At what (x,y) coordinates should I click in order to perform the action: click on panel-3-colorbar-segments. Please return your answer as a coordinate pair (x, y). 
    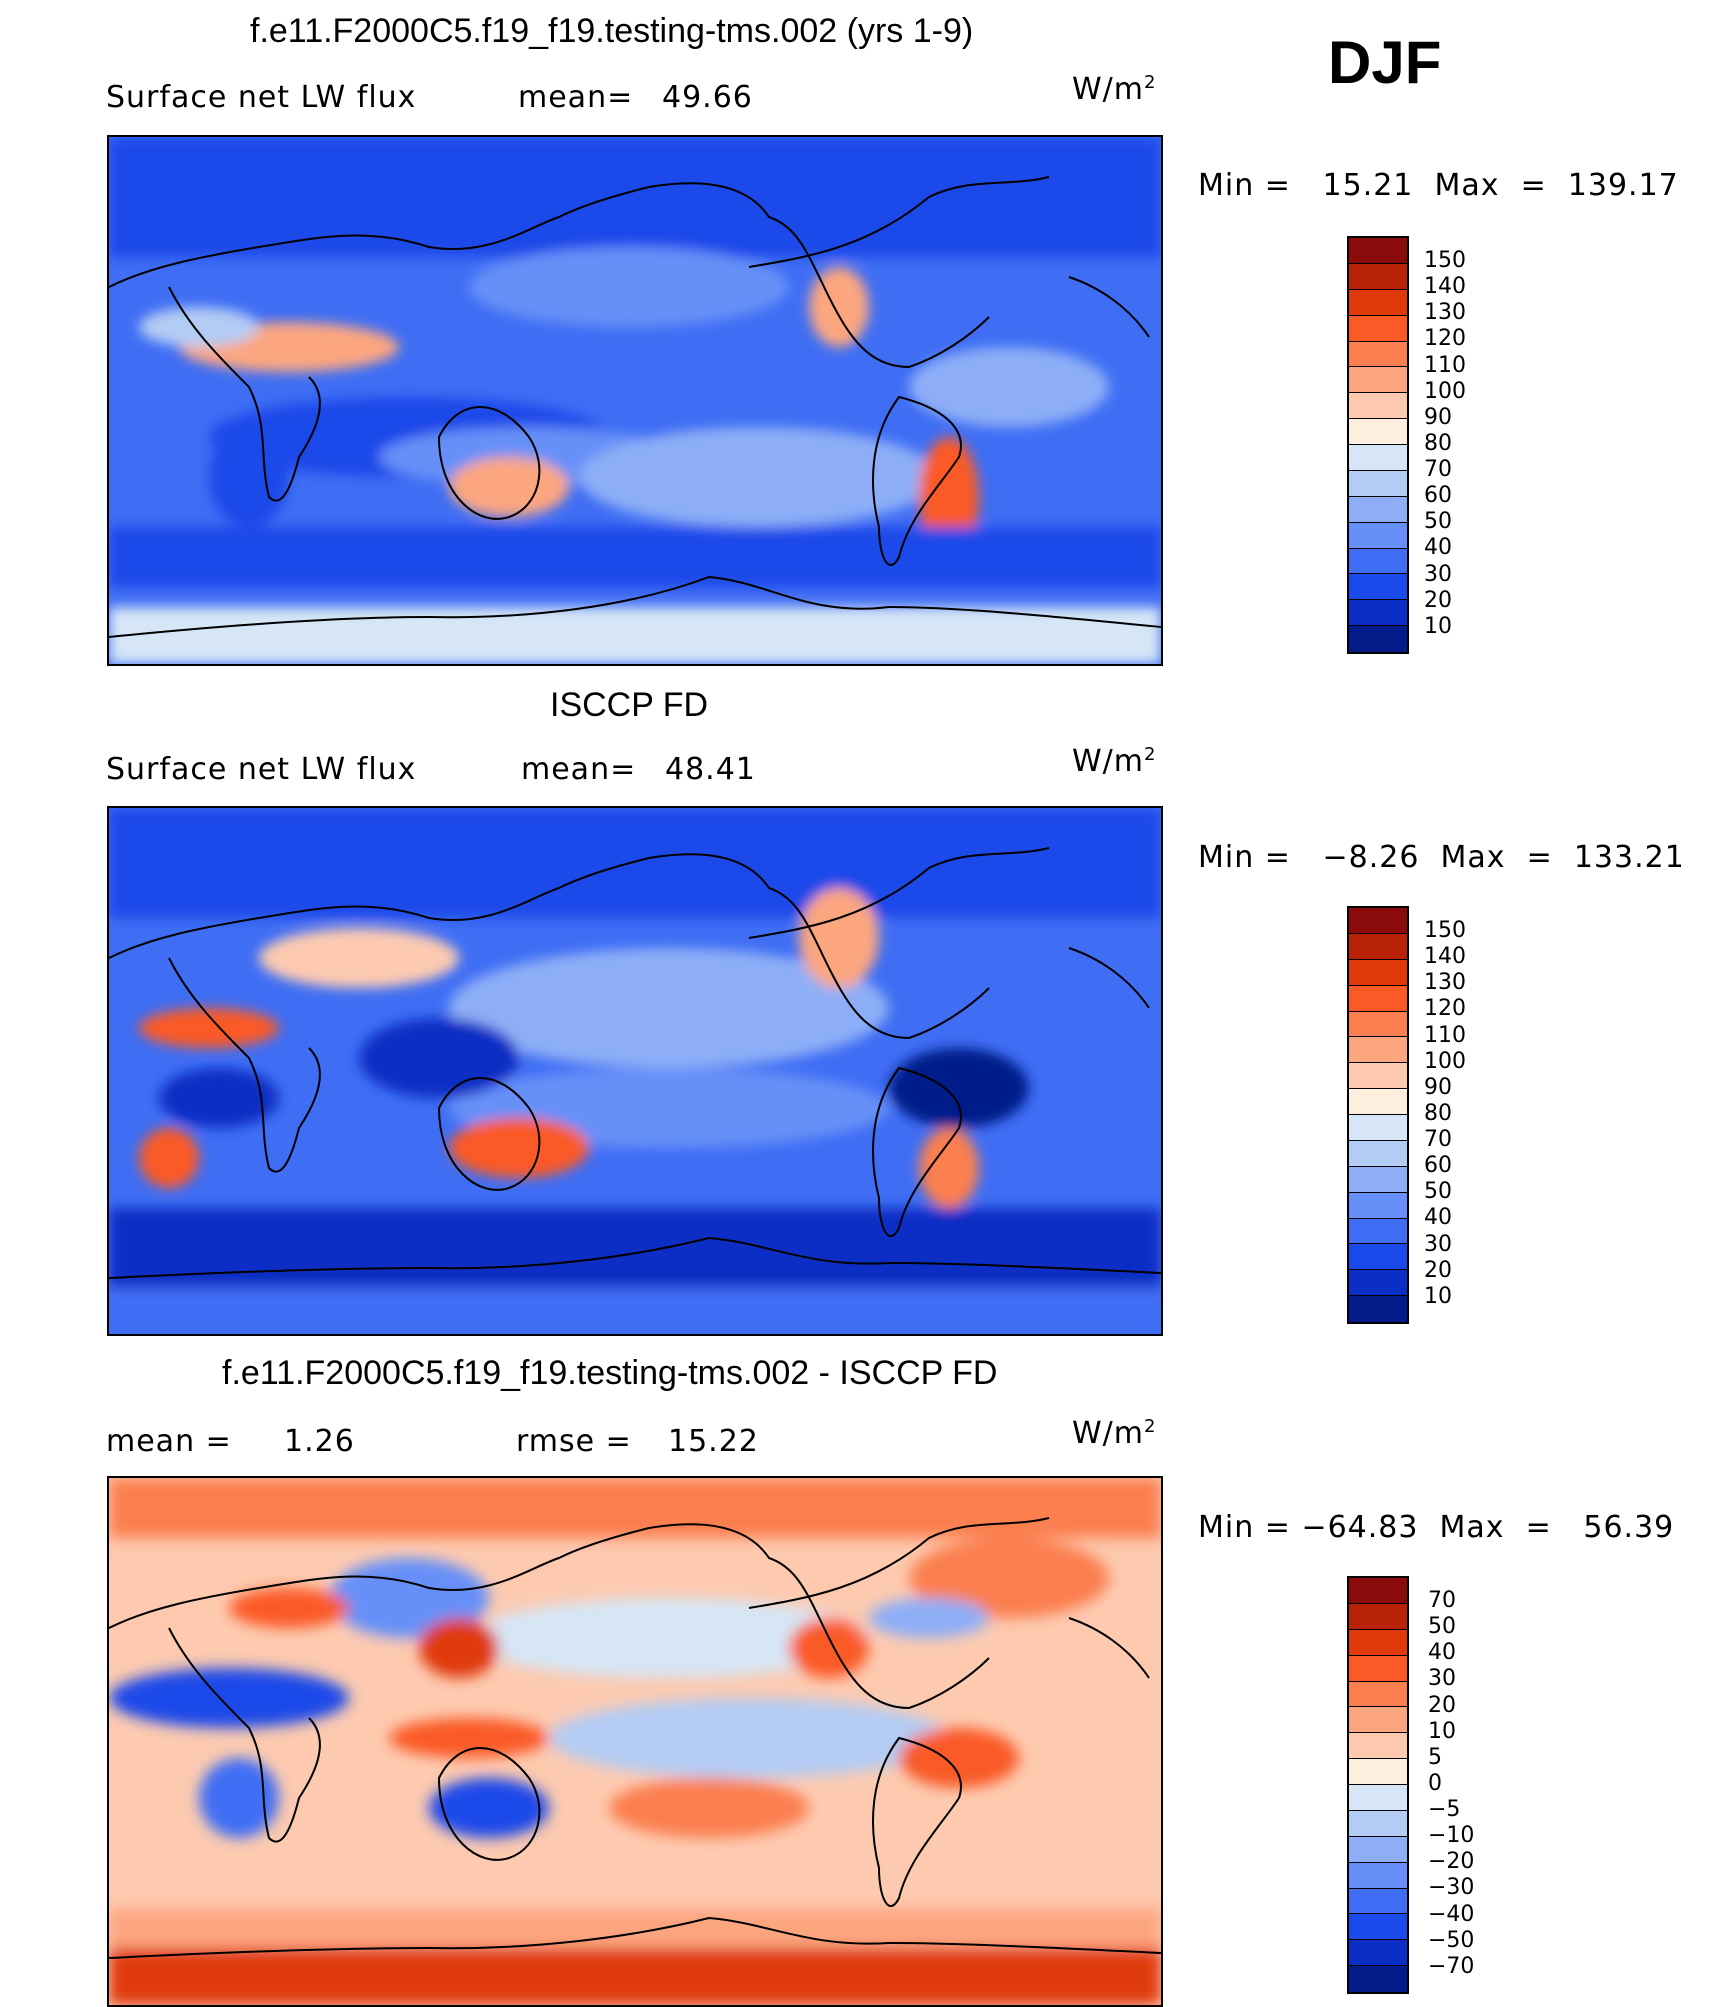
    Looking at the image, I should click on (1378, 1785).